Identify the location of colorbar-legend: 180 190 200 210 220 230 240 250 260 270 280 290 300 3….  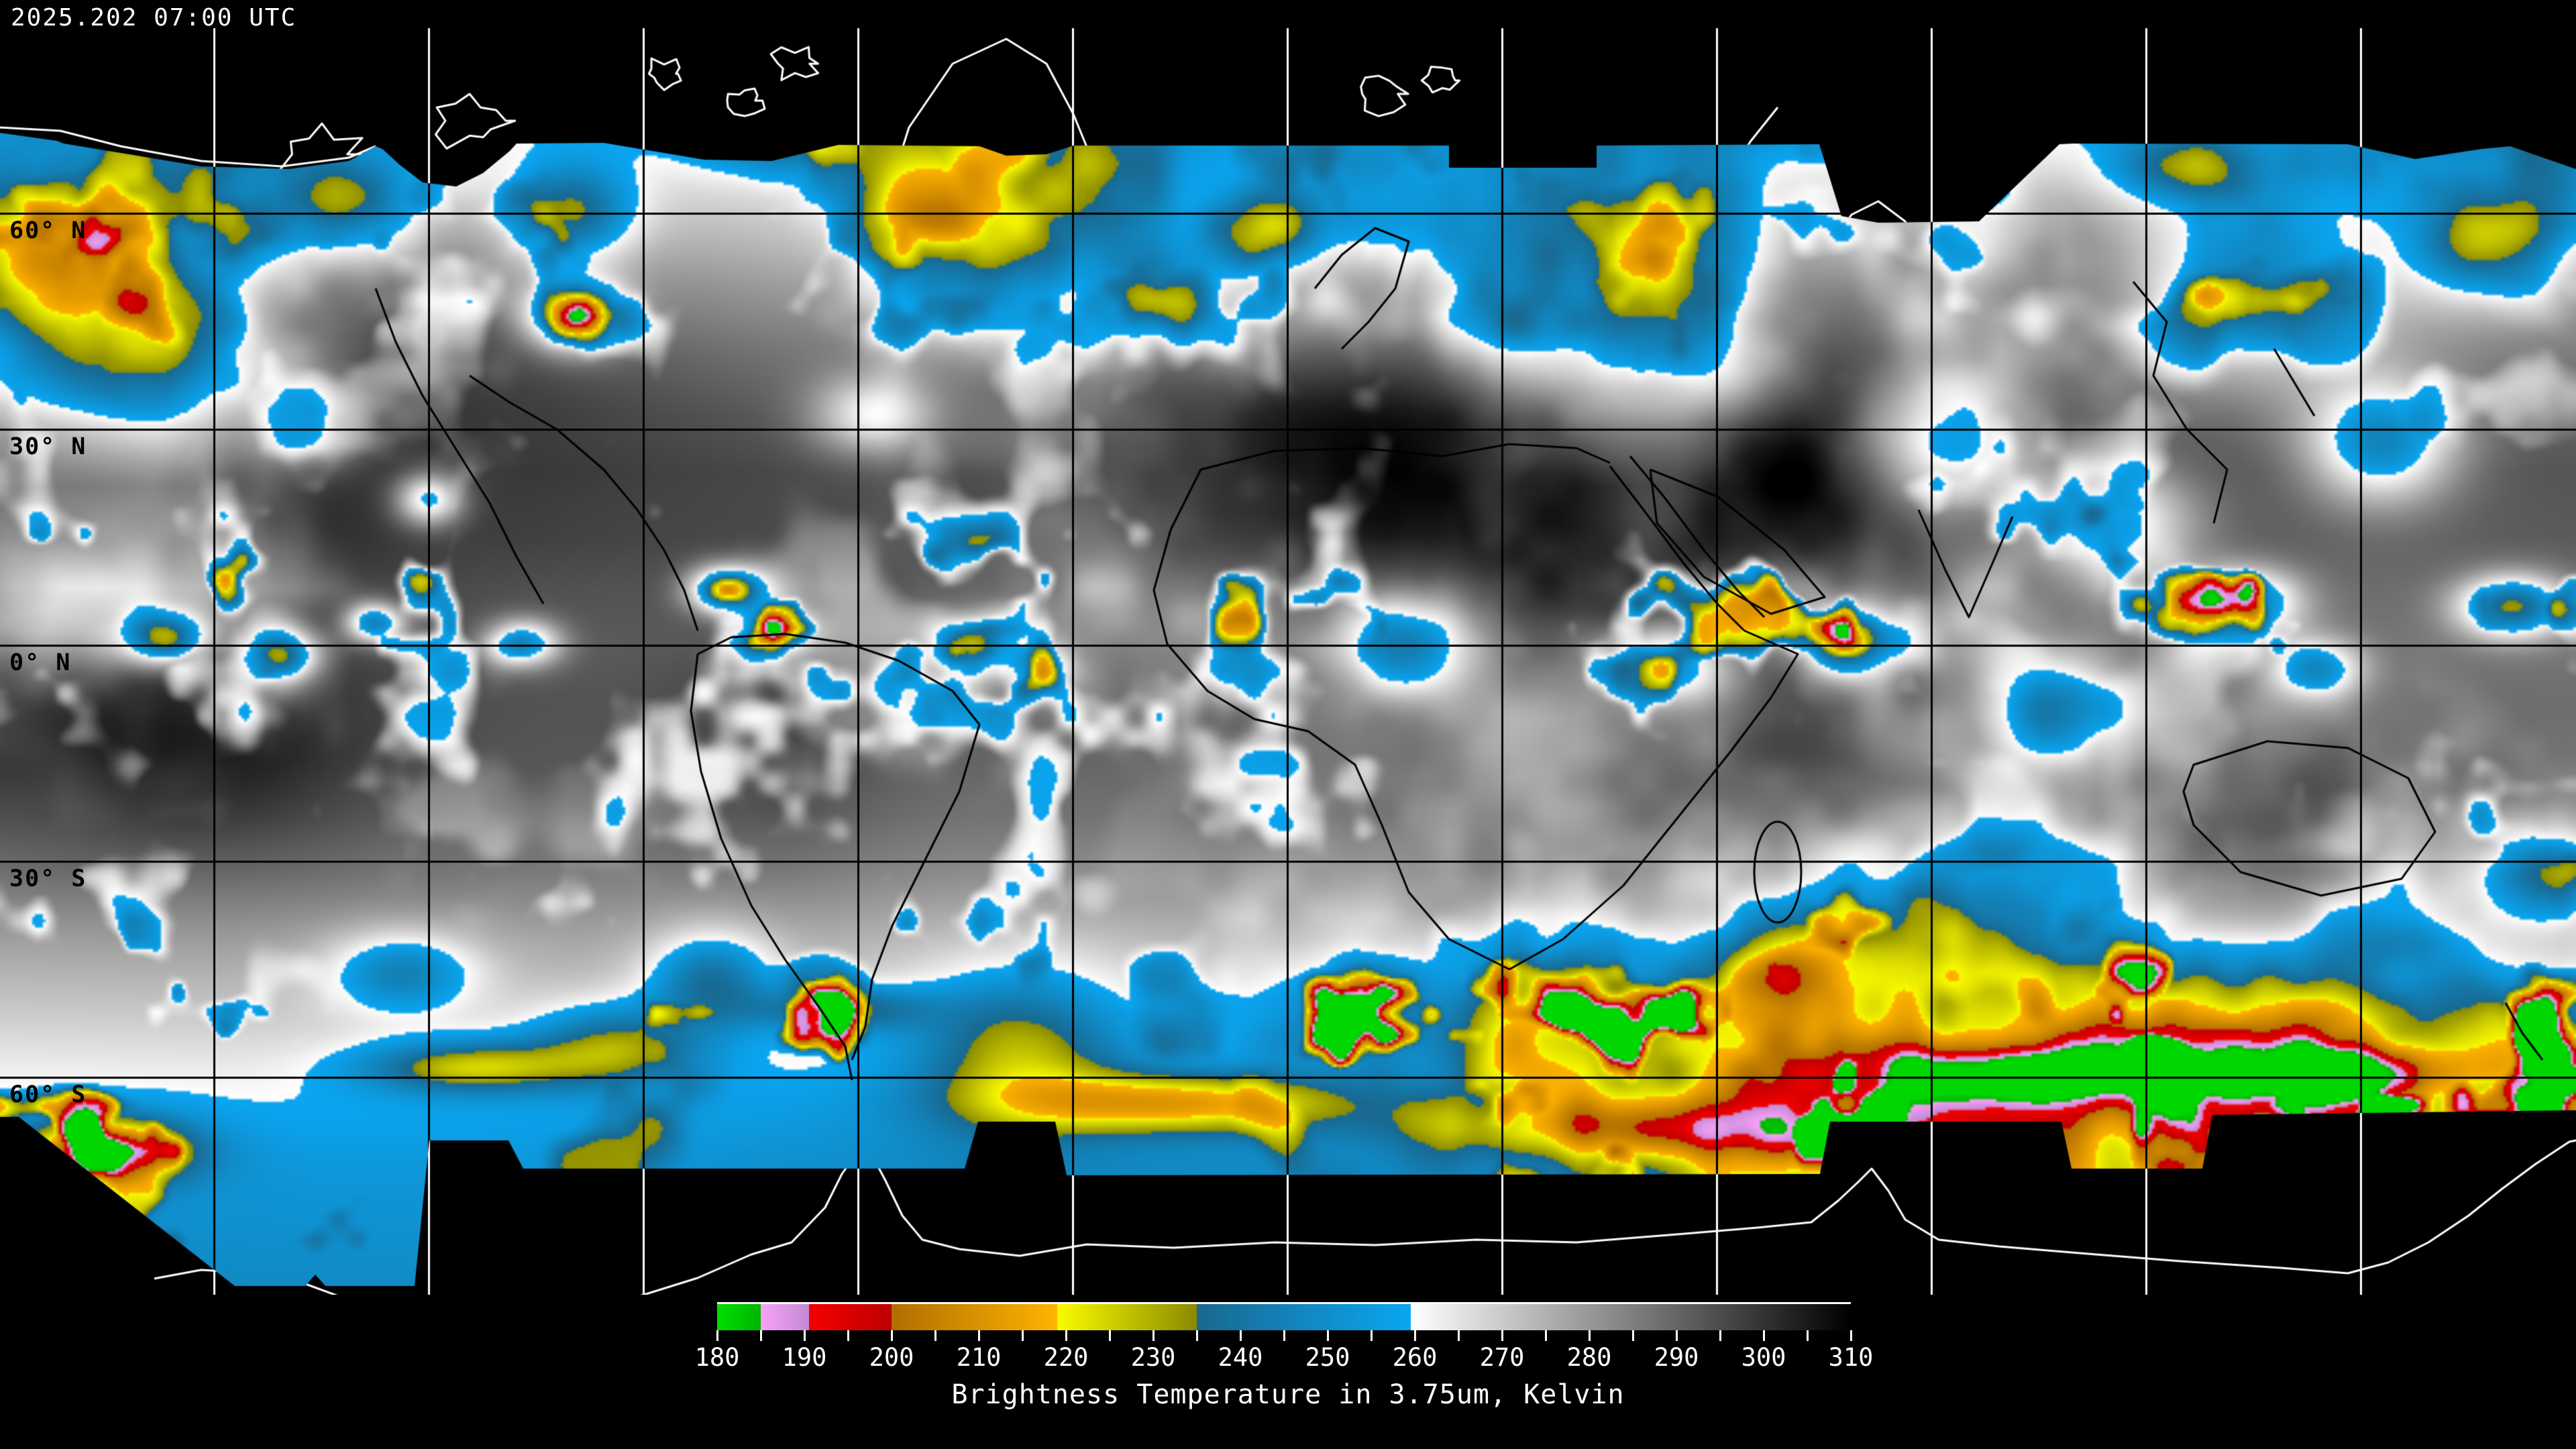
(1288, 1372).